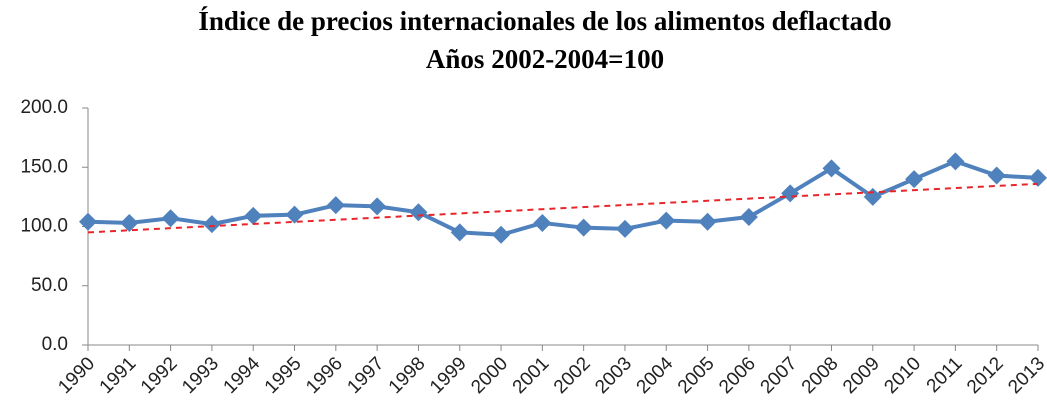  What do you see at coordinates (779, 375) in the screenshot?
I see `x-tick-label: 2007` at bounding box center [779, 375].